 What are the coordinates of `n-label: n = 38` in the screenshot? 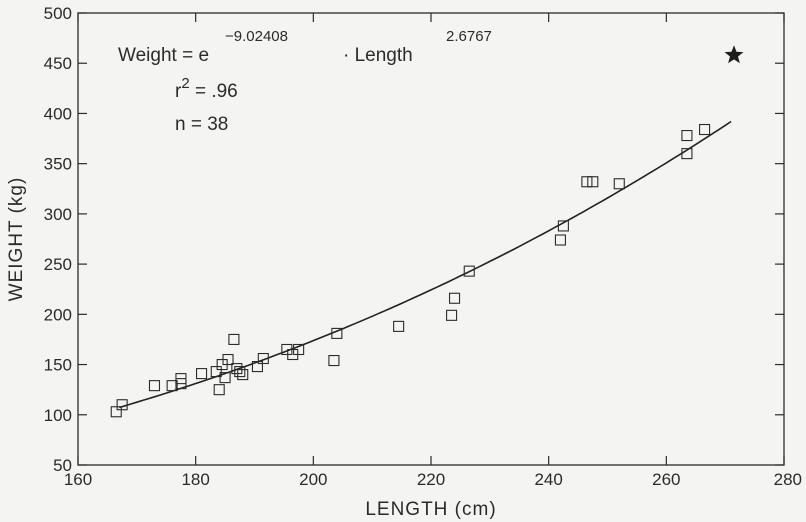 It's located at (201, 124).